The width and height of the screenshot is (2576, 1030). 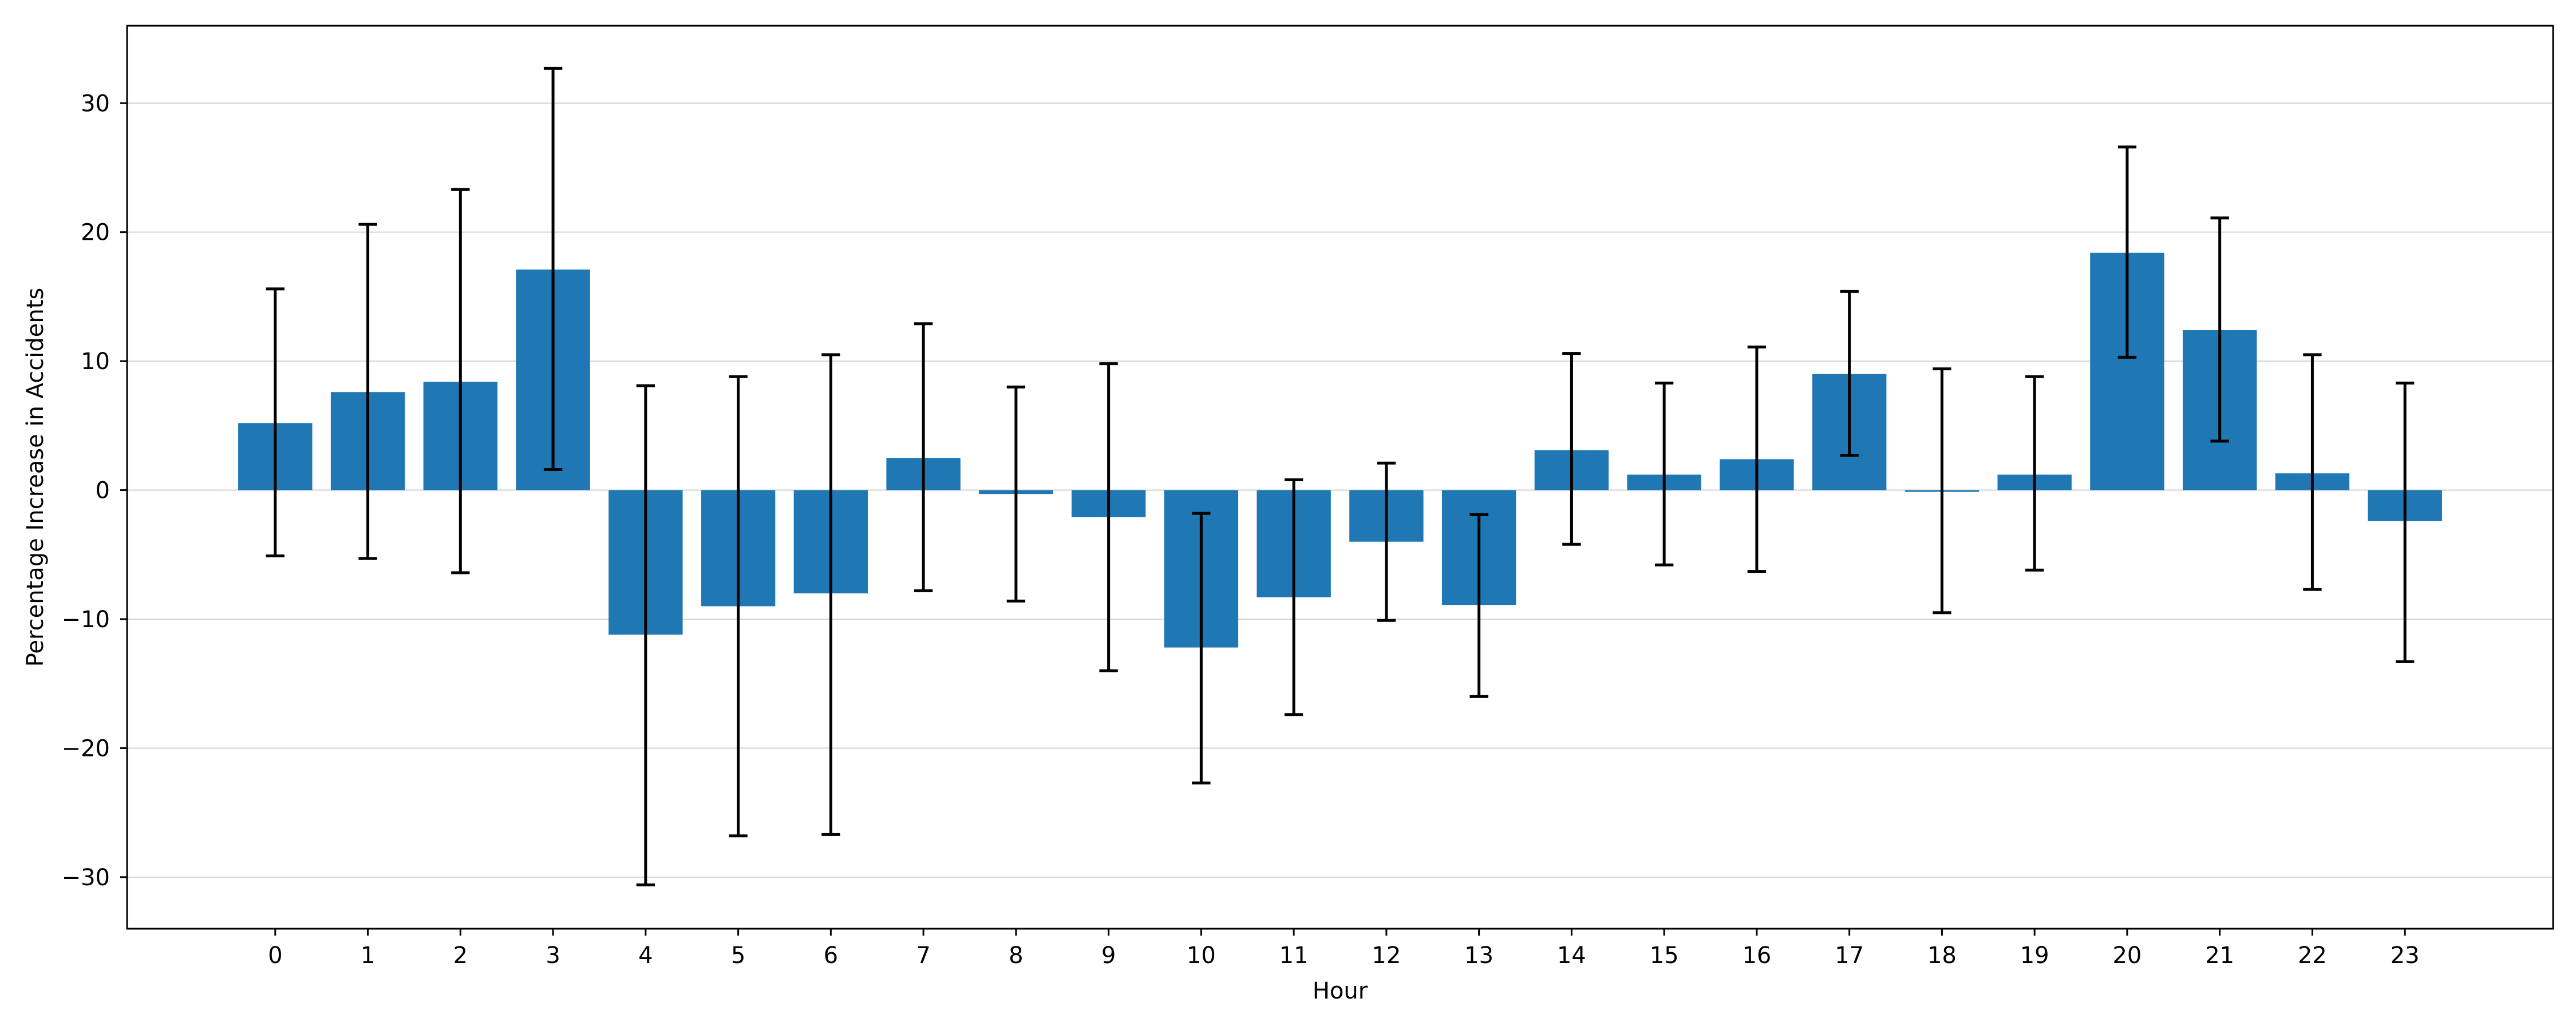 I want to click on x-tick-label: 18, so click(x=1942, y=955).